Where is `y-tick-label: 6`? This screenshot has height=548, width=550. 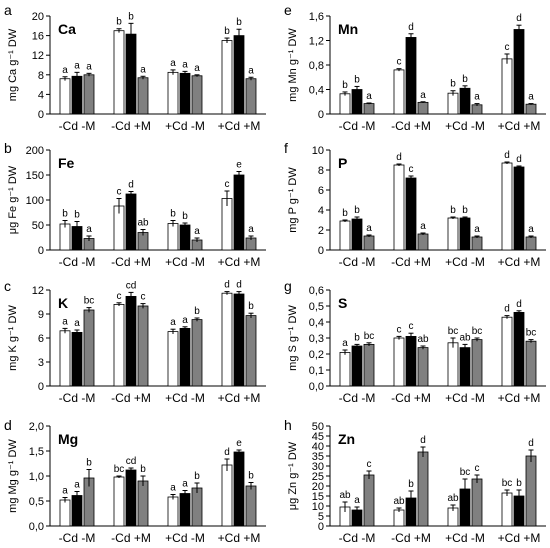 y-tick-label: 6 is located at coordinates (41, 339).